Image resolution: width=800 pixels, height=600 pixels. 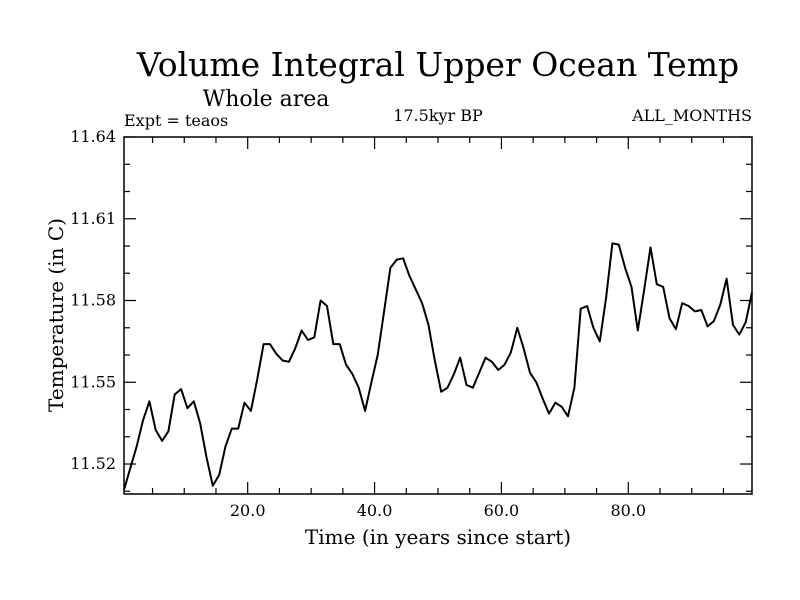 I want to click on y-tick-label: 11.58, so click(x=93, y=300).